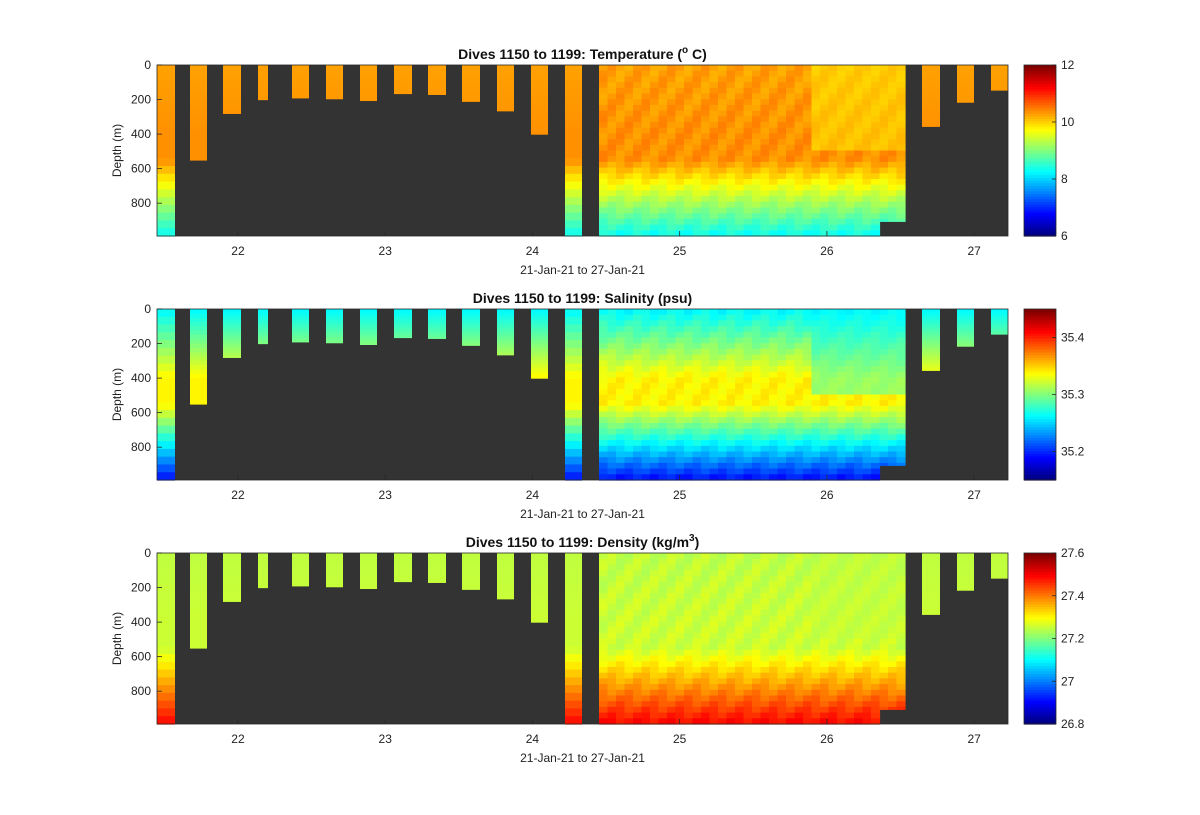 This screenshot has height=815, width=1200. Describe the element at coordinates (533, 739) in the screenshot. I see `x-tick-label: 24` at that location.